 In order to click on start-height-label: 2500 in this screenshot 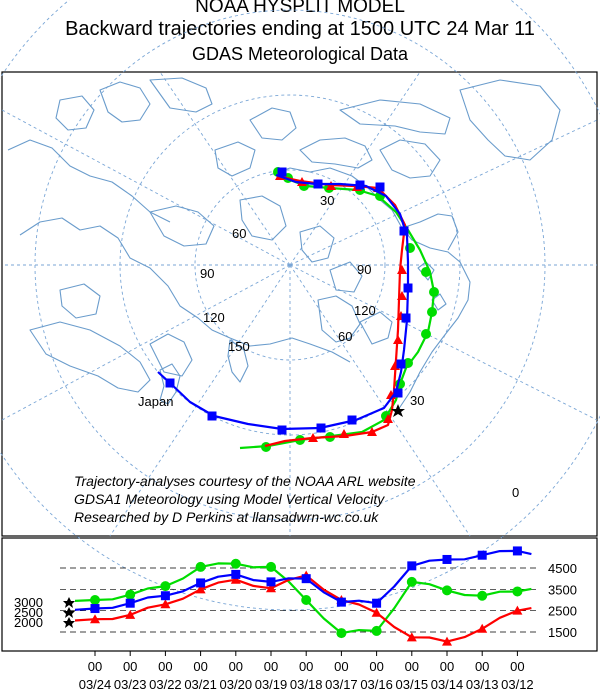, I will do `click(28, 612)`.